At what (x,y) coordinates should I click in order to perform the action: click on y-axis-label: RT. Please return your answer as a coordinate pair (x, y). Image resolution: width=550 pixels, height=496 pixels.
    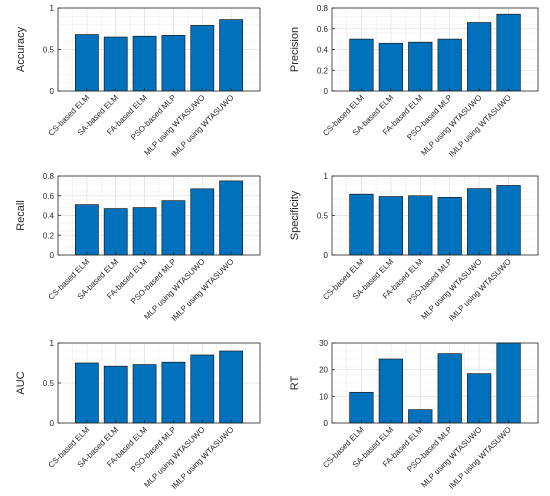
    Looking at the image, I should click on (295, 382).